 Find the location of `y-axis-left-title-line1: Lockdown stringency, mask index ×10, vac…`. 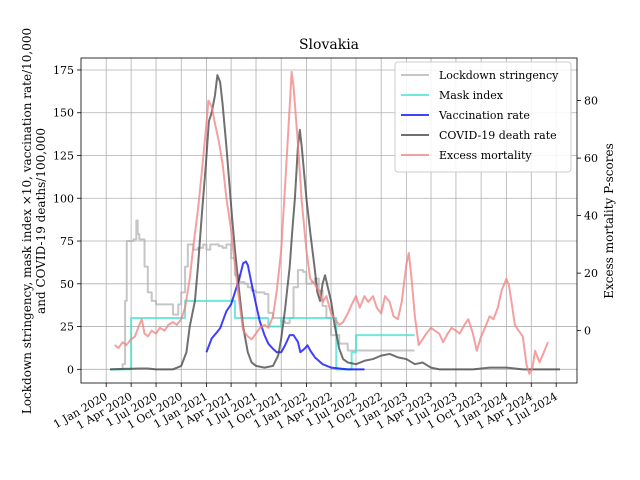

y-axis-left-title-line1: Lockdown stringency, mask index ×10, vac… is located at coordinates (27, 221).